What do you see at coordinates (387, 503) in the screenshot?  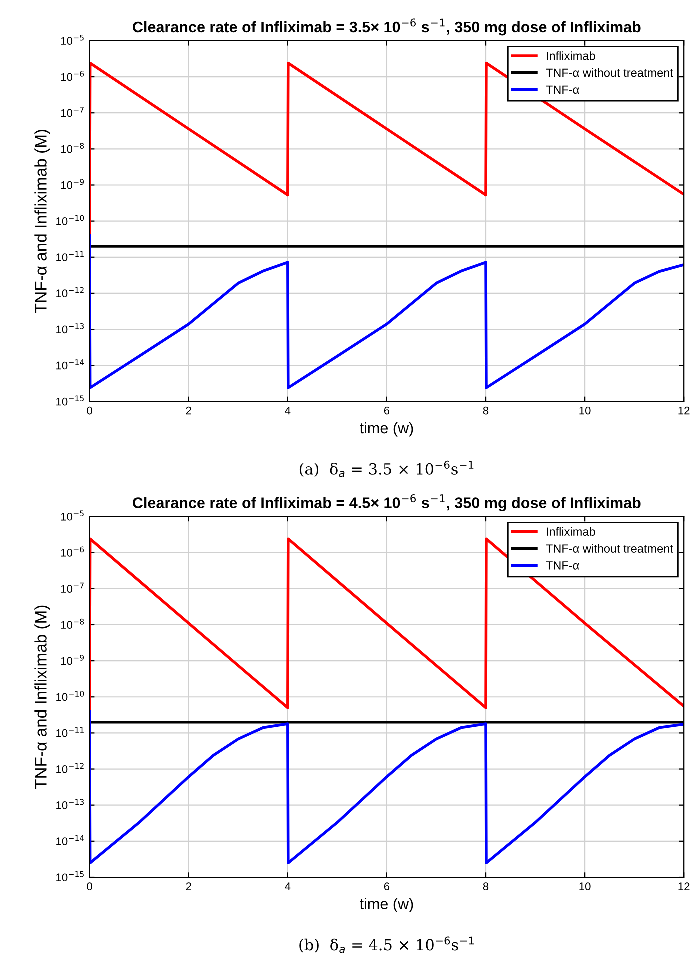 I see `chart-title: Clearance rate of Infliximab = 4.5× 10$^{−6}$ s$^{−1}$, 350 mg dose of Infliximab` at bounding box center [387, 503].